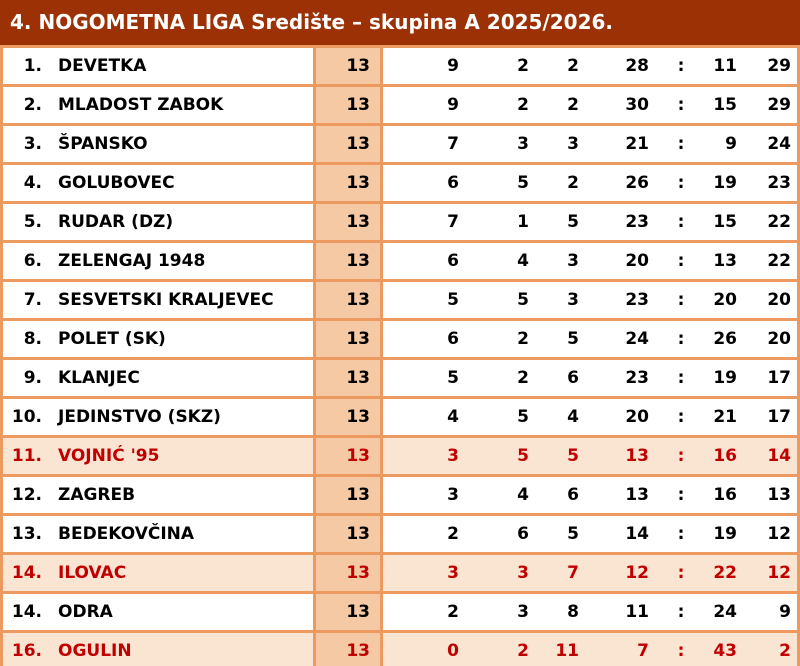 This screenshot has width=800, height=666. What do you see at coordinates (725, 300) in the screenshot?
I see `goals-against-cell: 20` at bounding box center [725, 300].